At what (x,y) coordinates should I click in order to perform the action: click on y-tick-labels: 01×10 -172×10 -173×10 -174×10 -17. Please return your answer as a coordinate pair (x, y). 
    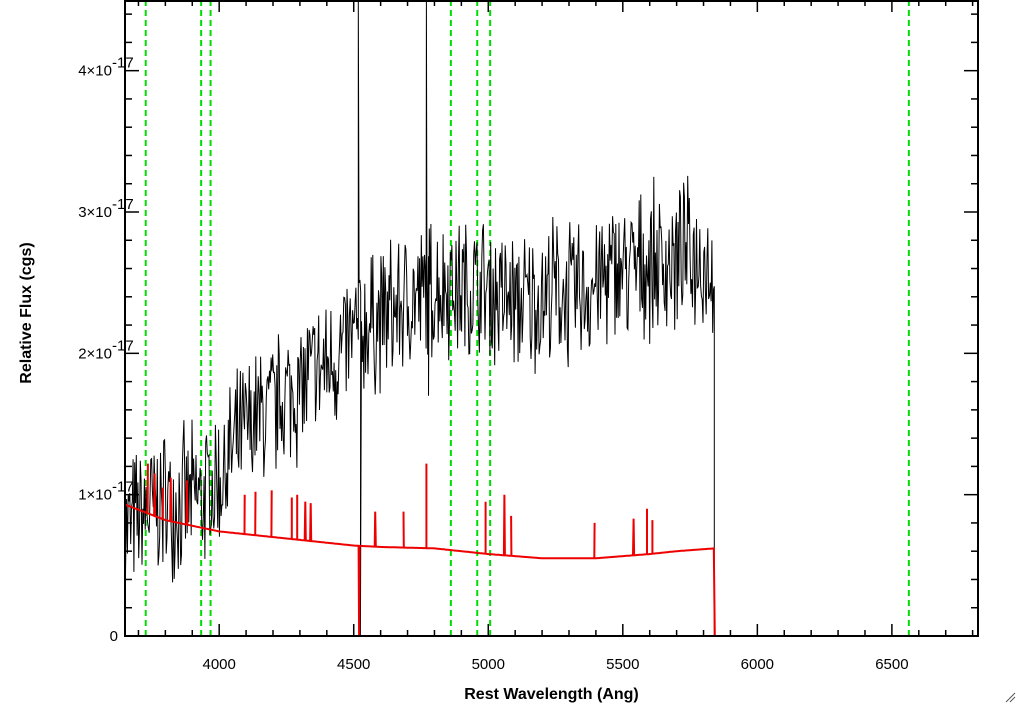
    Looking at the image, I should click on (105, 350).